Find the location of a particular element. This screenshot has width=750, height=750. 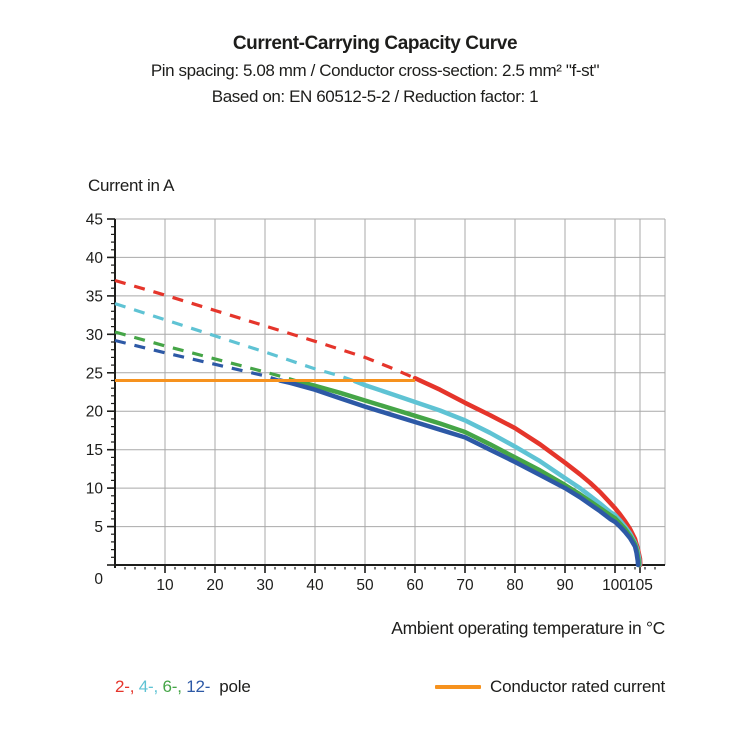

curve-12-pole-solid is located at coordinates (459, 473).